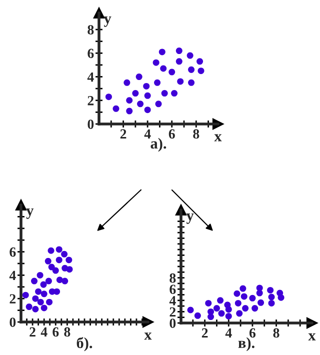 Image resolution: width=320 pixels, height=355 pixels. I want to click on text: б)., so click(84, 344).